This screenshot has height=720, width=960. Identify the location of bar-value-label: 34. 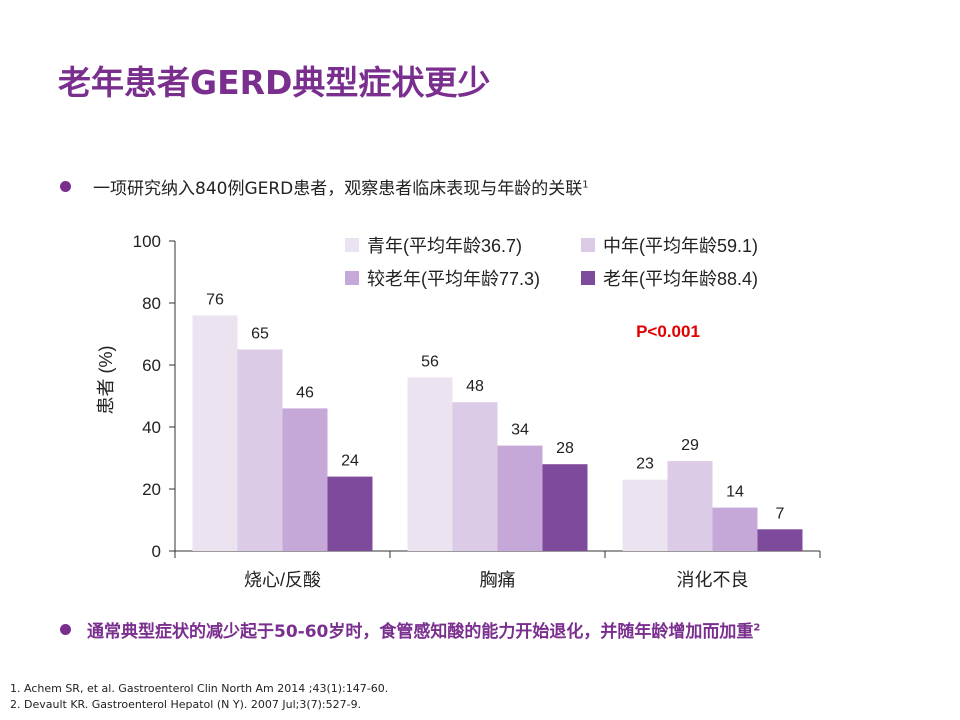
(520, 430).